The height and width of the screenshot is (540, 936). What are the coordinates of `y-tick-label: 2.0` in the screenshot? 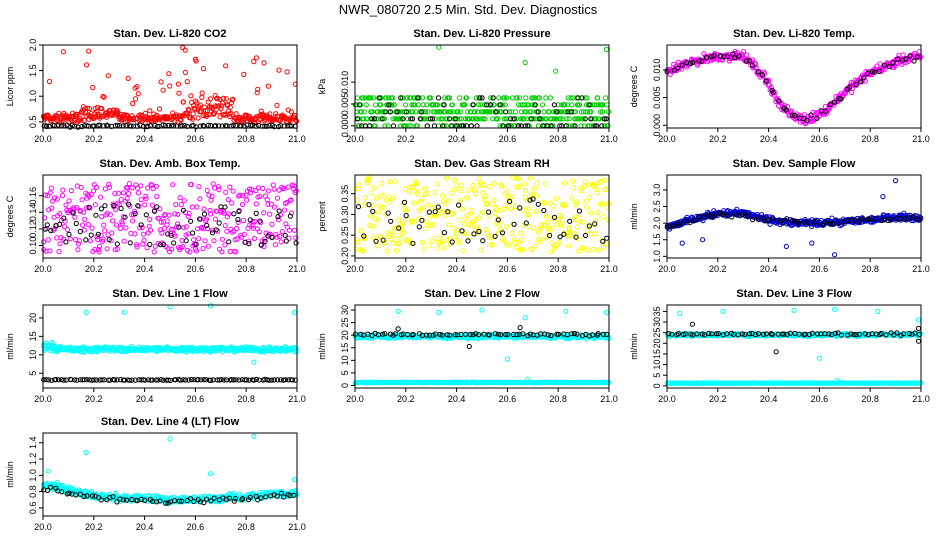 It's located at (33, 45).